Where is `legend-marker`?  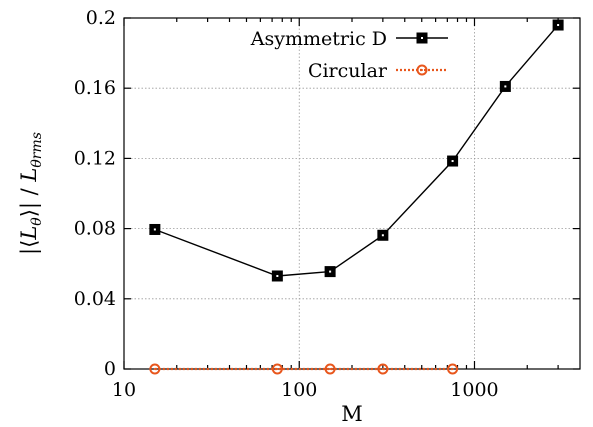
legend-marker is located at coordinates (422, 70).